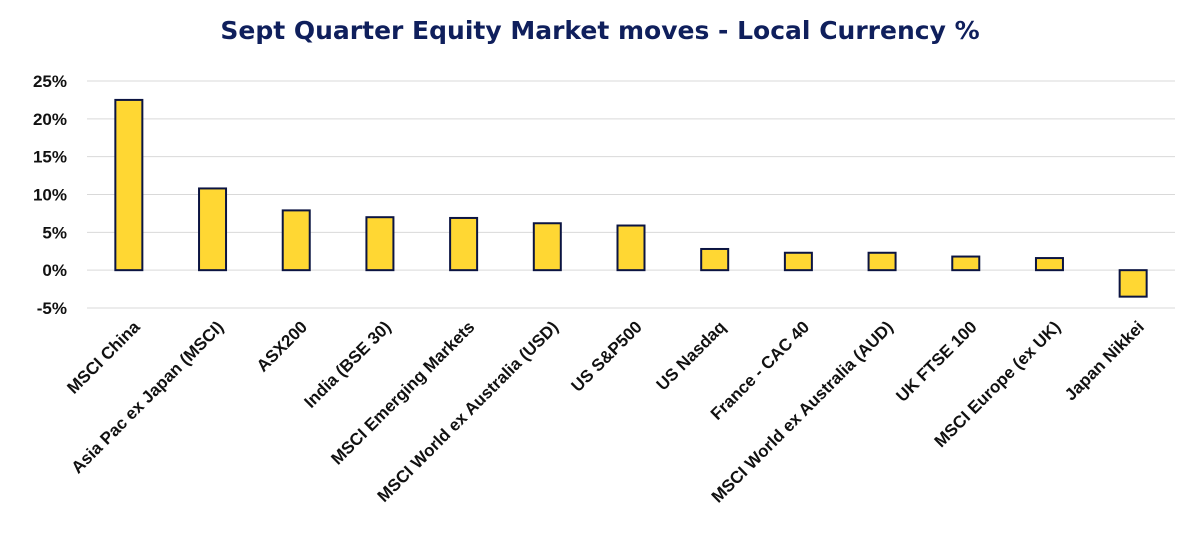 The height and width of the screenshot is (555, 1200). I want to click on x-category-label: MSCI World ex Australia (USD), so click(468, 411).